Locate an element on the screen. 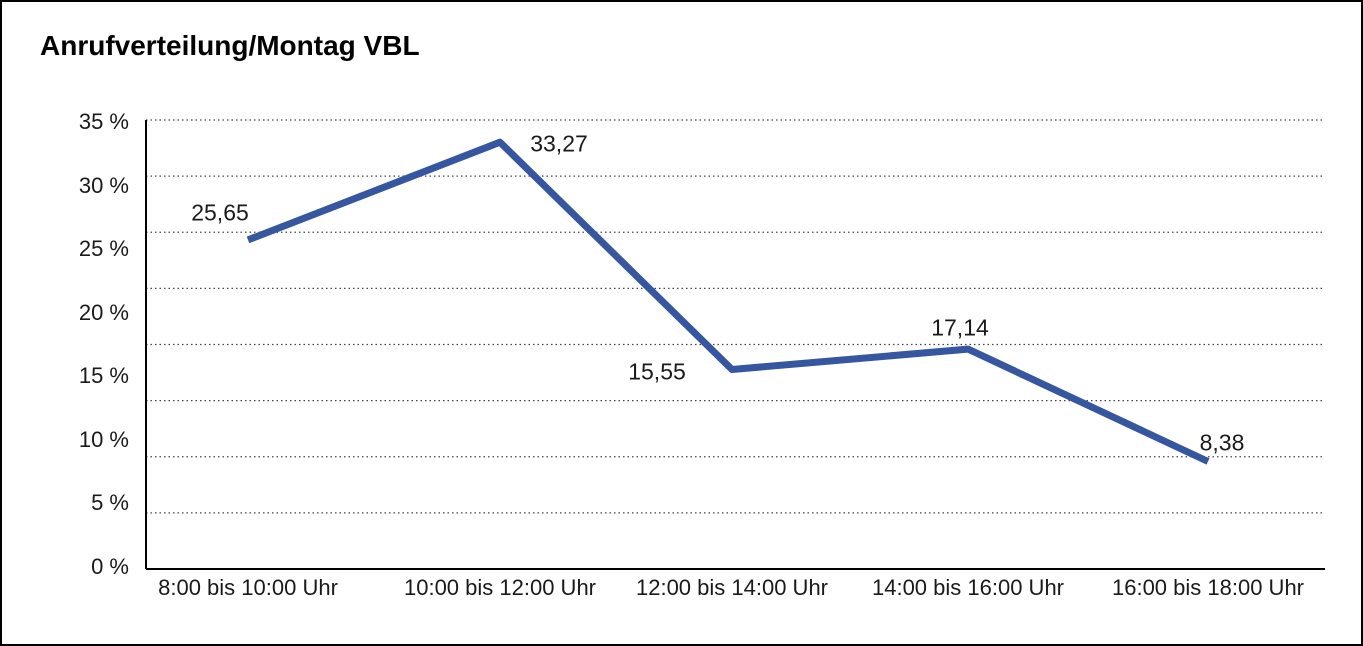 The width and height of the screenshot is (1363, 646). data-point-label: 15,55 is located at coordinates (657, 371).